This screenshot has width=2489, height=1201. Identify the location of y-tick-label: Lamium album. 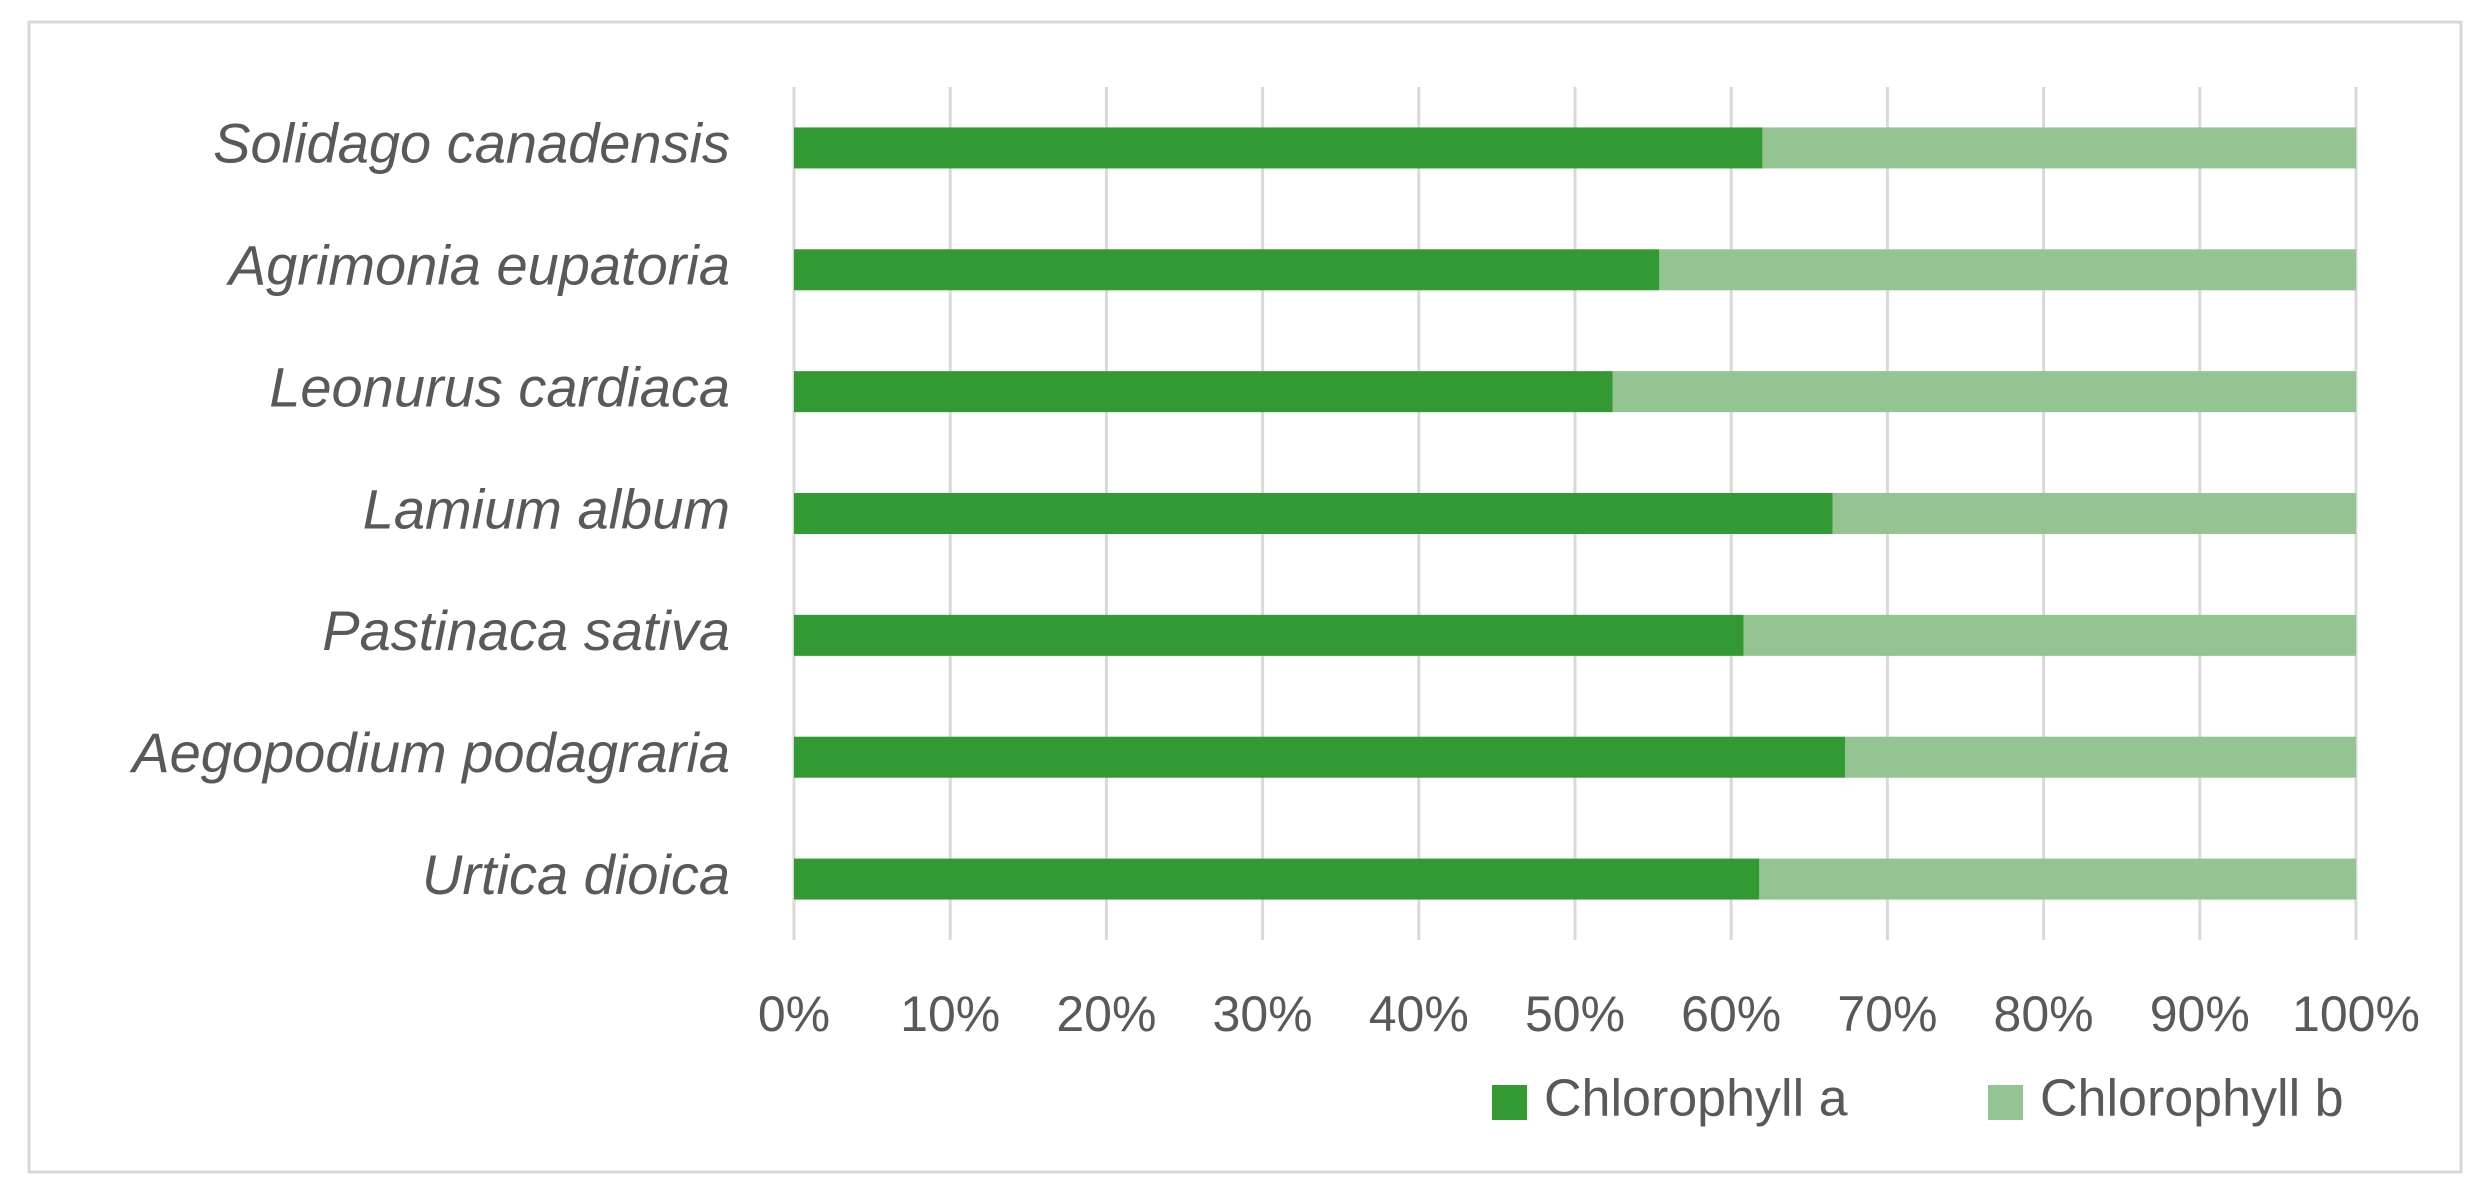
(546, 508).